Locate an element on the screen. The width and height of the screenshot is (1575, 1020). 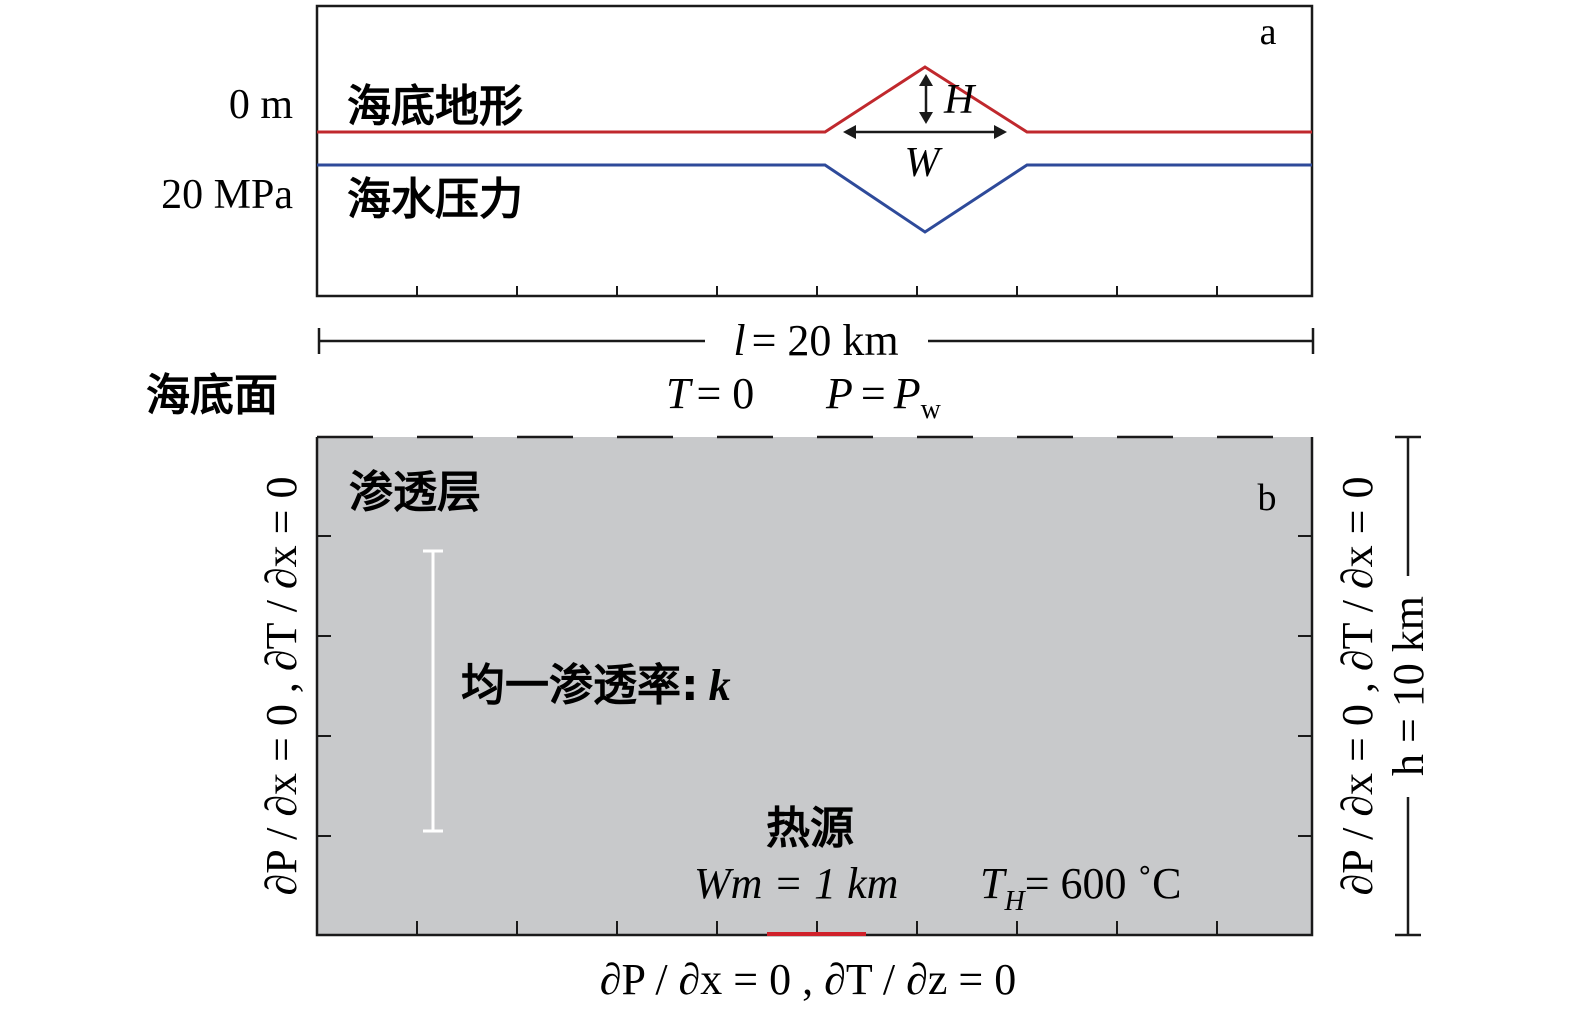
permeability-text: 均一渗透率: is located at coordinates (580, 685).